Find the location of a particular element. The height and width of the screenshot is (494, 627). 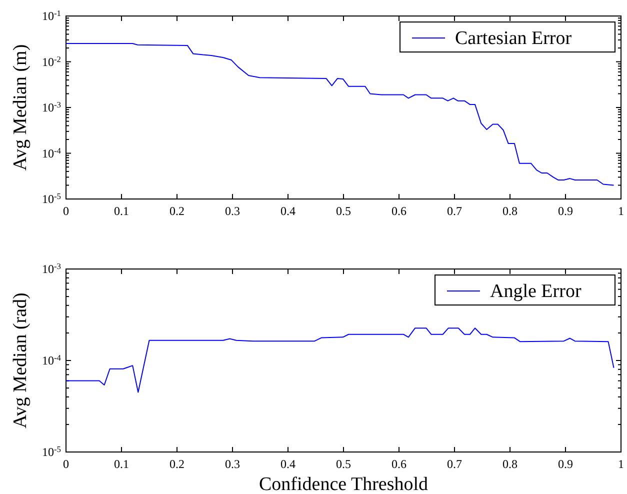

y-axis-title: Avg Median (rad) is located at coordinates (20, 360).